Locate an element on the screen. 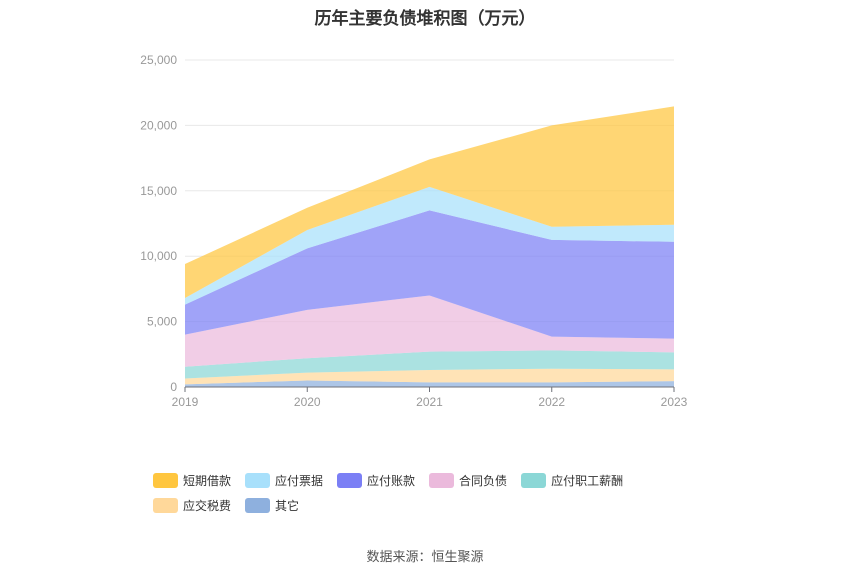  x-tick-label: 2023 is located at coordinates (674, 402).